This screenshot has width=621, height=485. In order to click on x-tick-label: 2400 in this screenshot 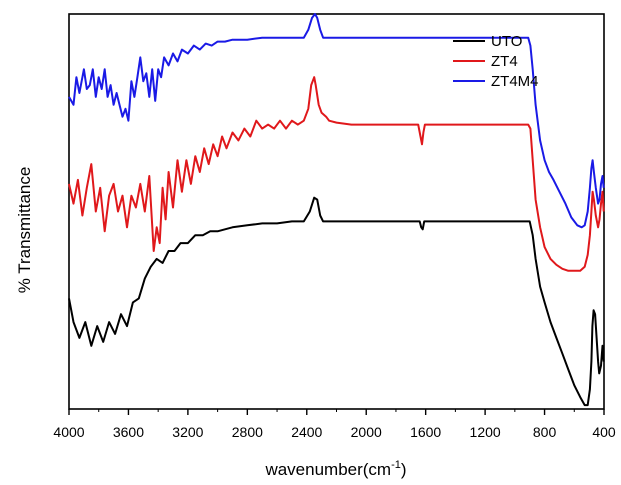, I will do `click(306, 432)`.